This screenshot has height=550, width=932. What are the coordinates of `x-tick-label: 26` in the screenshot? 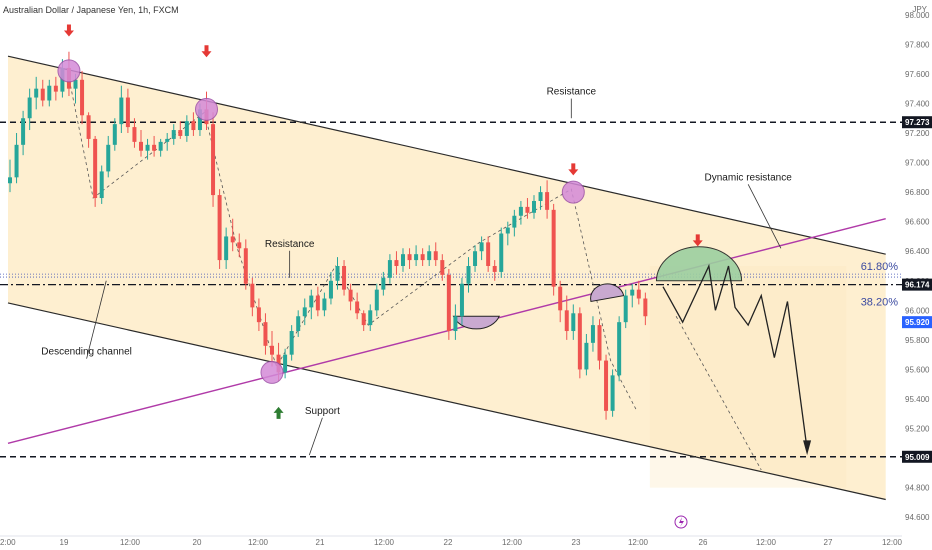 It's located at (703, 542).